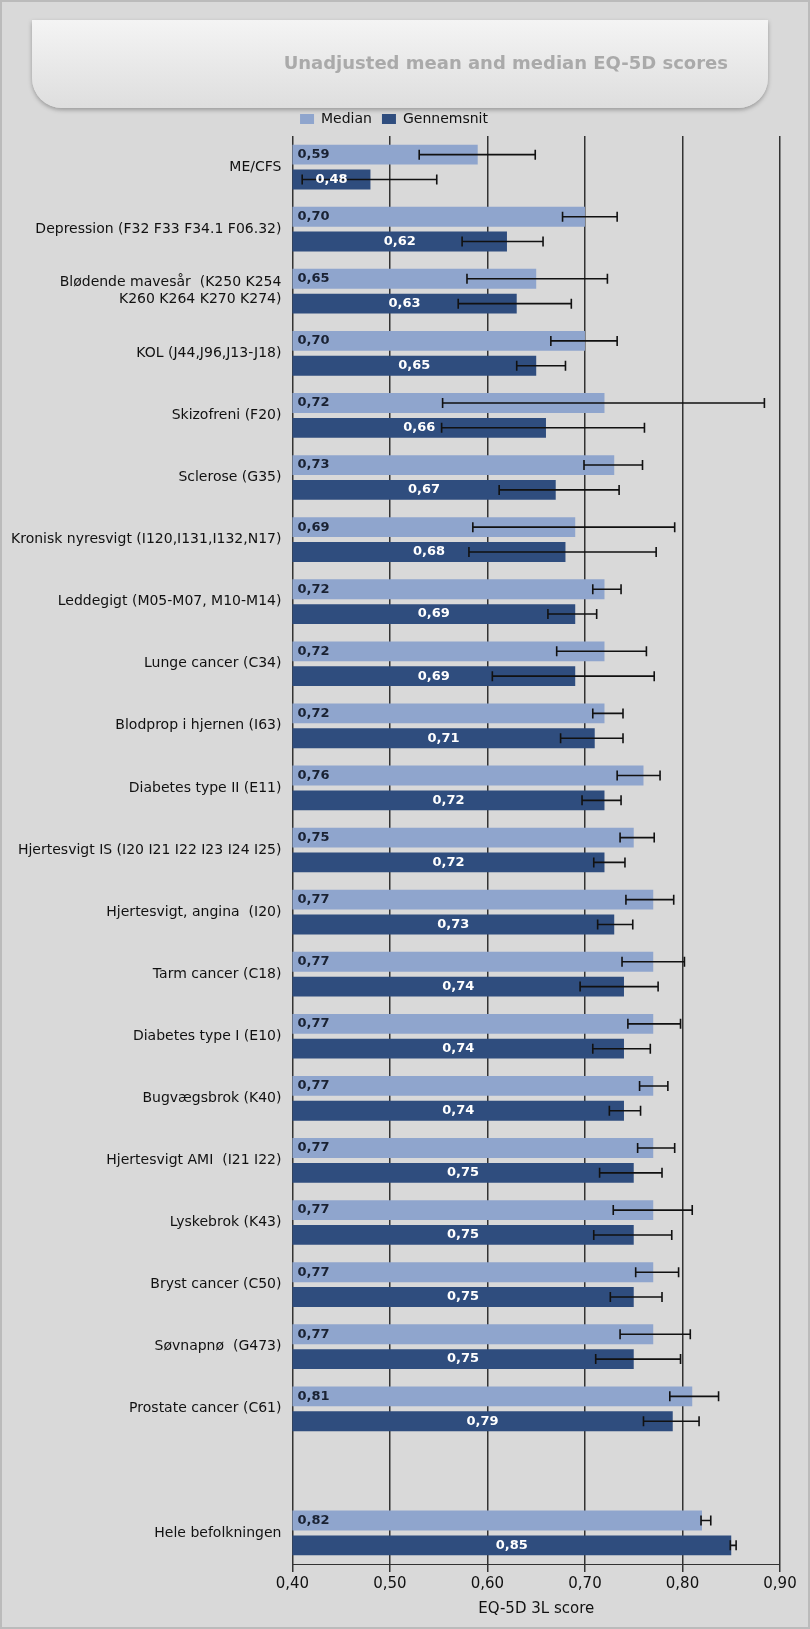  I want to click on y-tick-label: Leddegigt (M05-M07, M10-M14), so click(169, 600).